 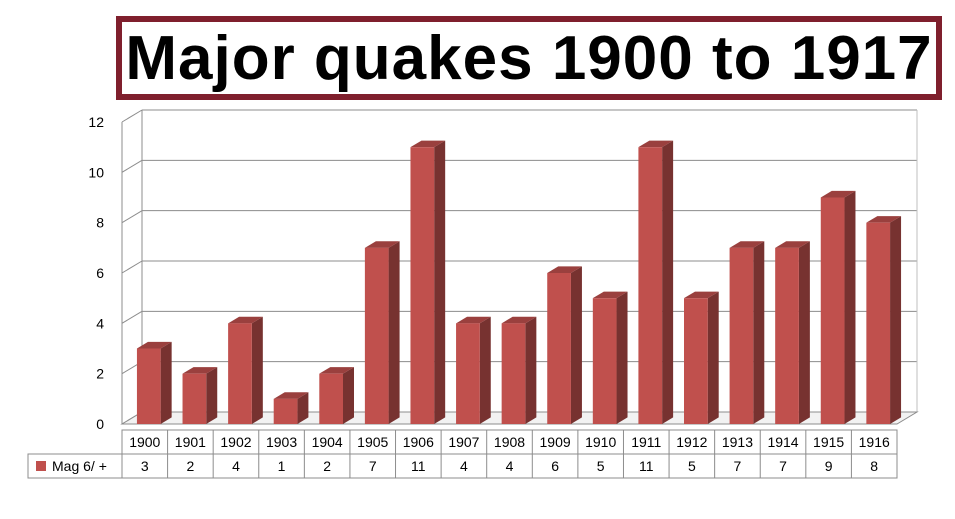 I want to click on y-tick-label: 0, so click(x=100, y=424).